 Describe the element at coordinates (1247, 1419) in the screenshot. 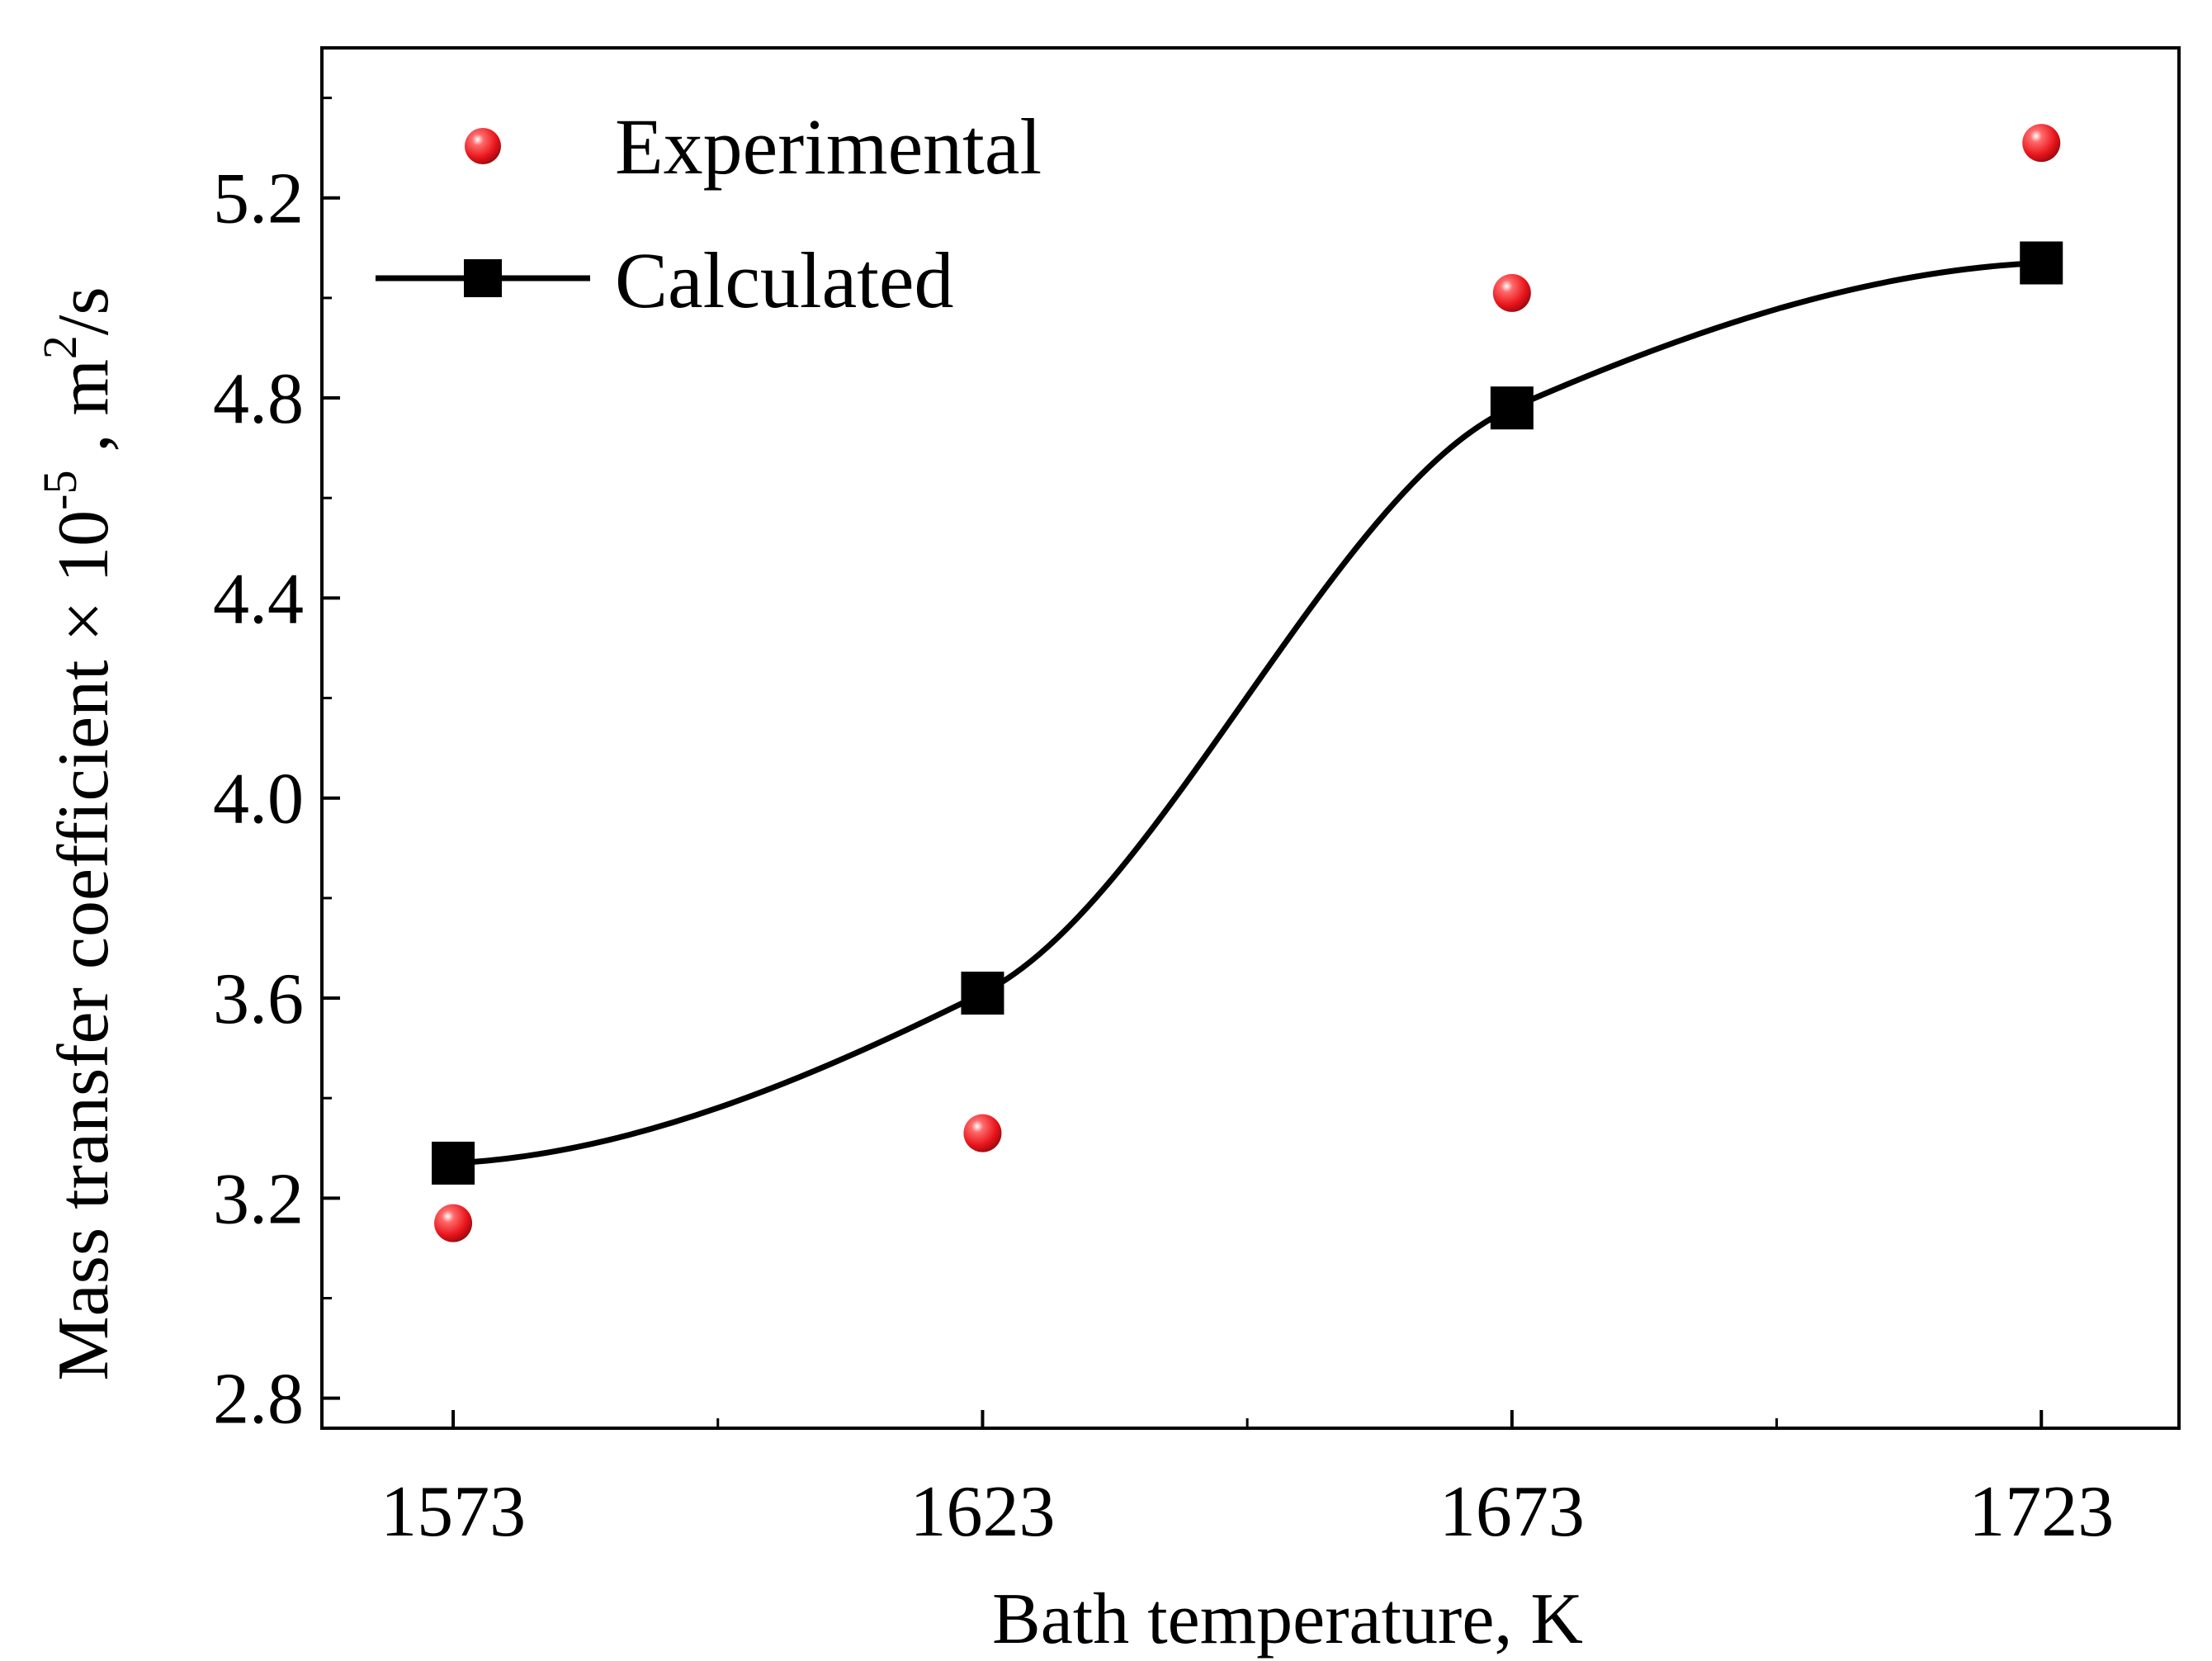

I see `x-axis-ticks` at that location.